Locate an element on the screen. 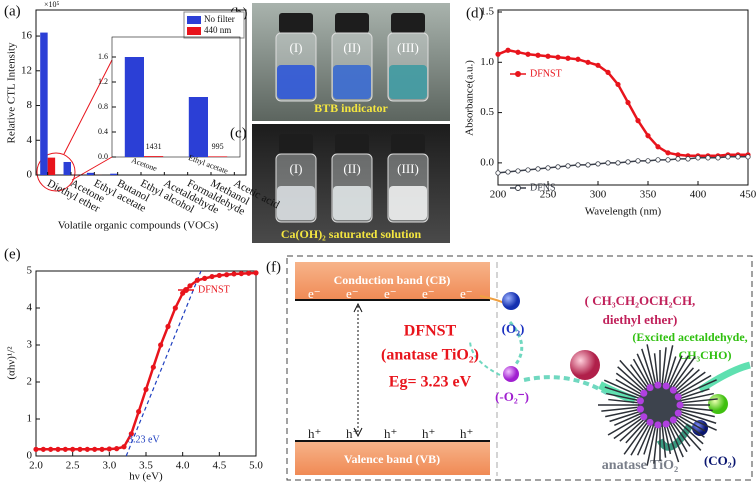  y-tick-label: 0.0 is located at coordinates (487, 162).